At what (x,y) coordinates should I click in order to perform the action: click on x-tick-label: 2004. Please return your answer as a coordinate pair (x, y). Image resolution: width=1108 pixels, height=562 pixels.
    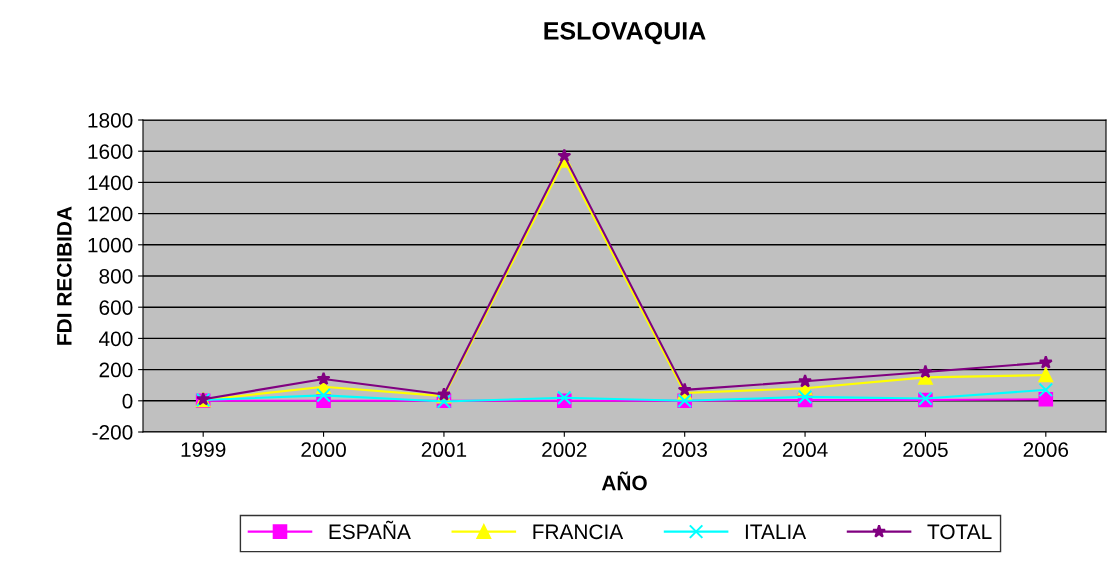
    Looking at the image, I should click on (805, 450).